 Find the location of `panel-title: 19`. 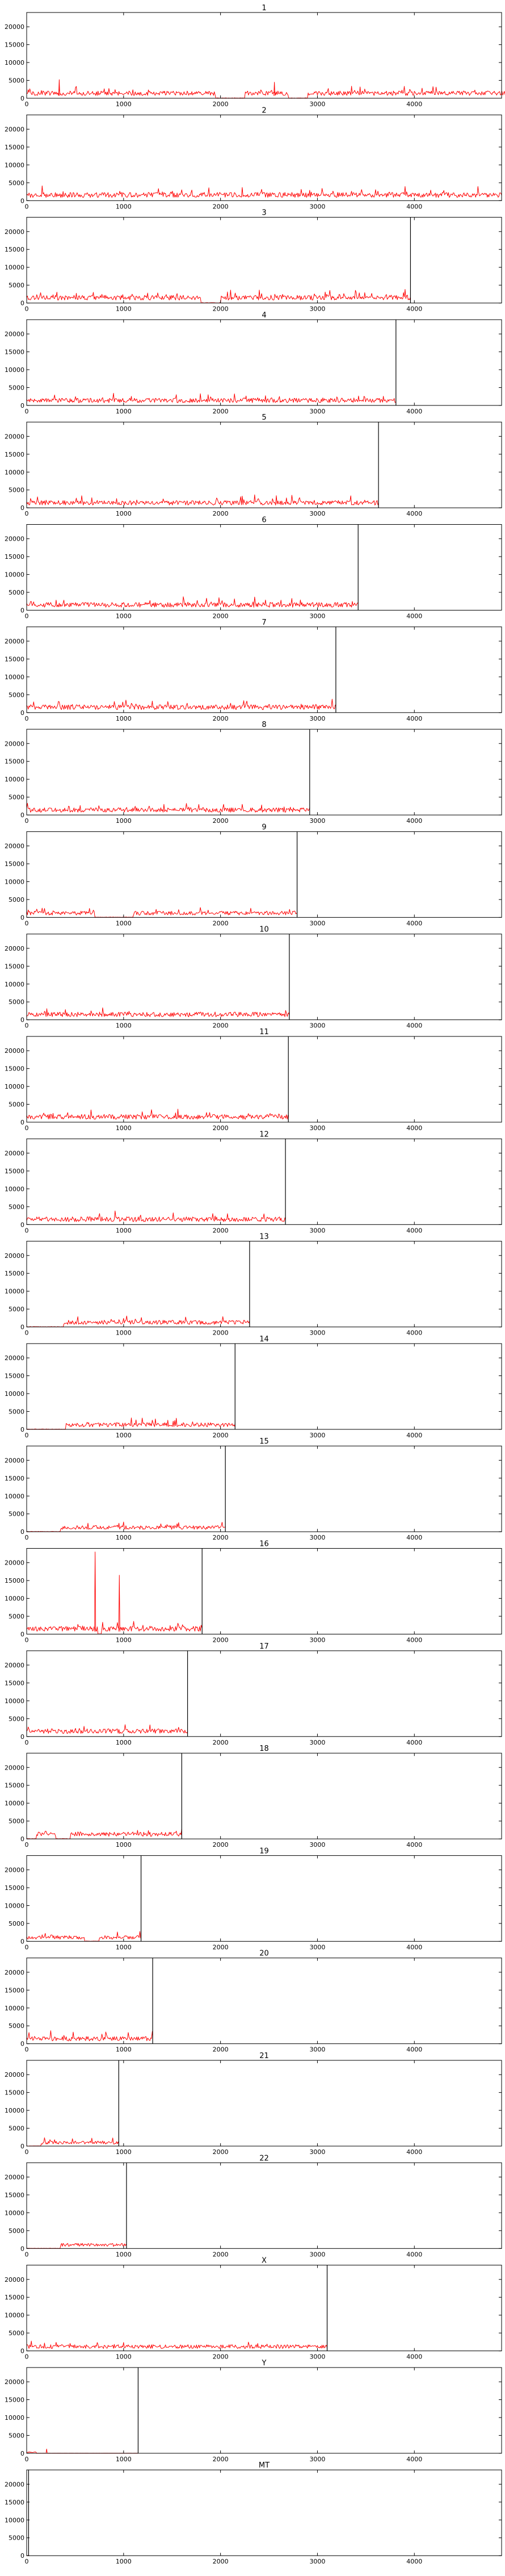

panel-title: 19 is located at coordinates (264, 1851).